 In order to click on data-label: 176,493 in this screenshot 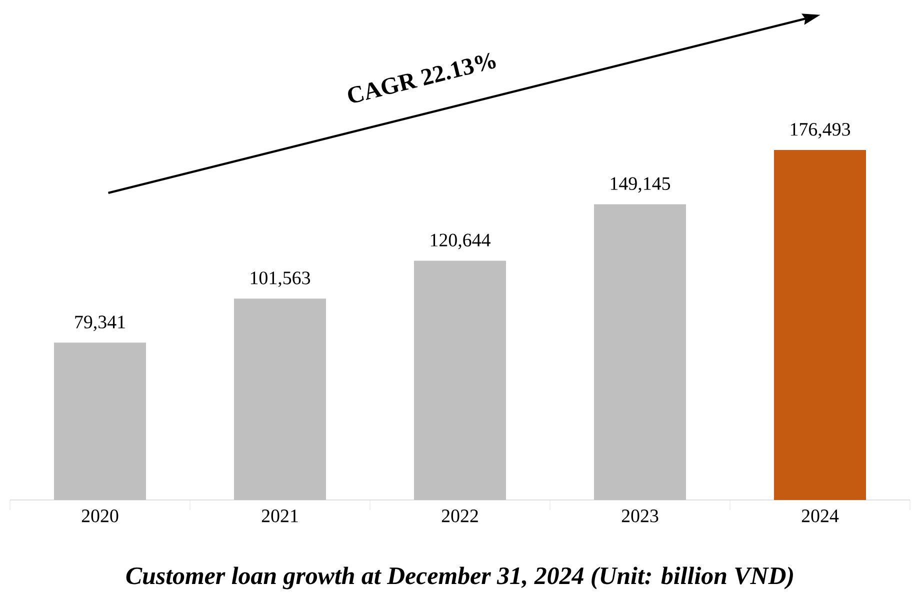, I will do `click(820, 130)`.